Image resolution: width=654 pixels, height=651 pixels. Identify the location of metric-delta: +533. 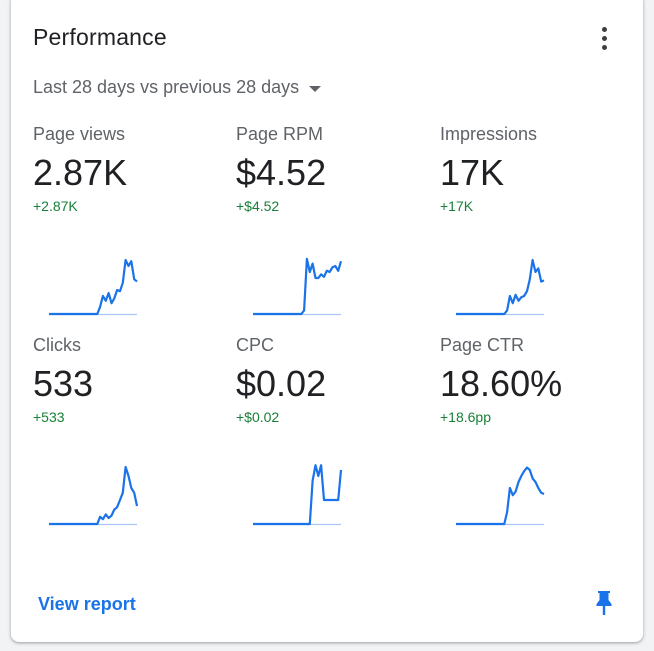
(49, 417).